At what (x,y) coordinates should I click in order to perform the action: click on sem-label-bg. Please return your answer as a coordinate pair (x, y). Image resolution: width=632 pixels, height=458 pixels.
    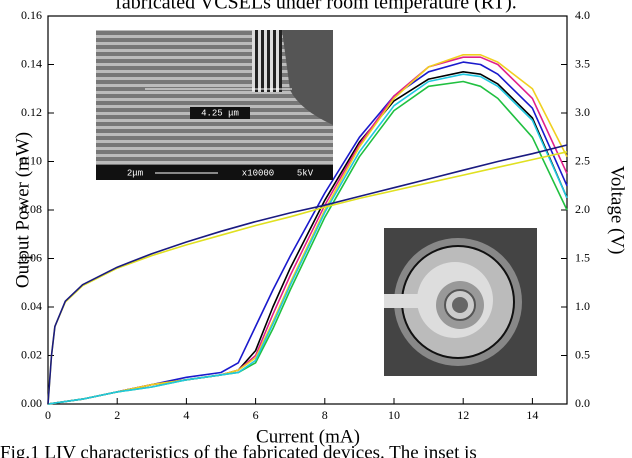
    Looking at the image, I should click on (220, 113).